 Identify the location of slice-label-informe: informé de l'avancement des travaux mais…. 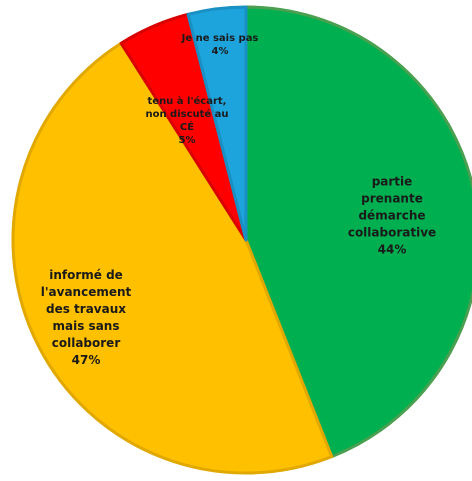
(86, 317).